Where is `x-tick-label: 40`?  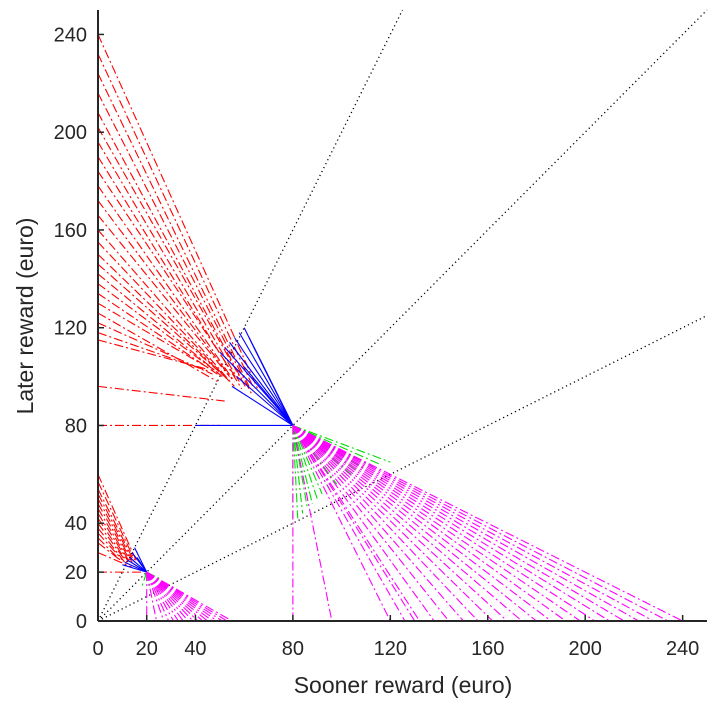
x-tick-label: 40 is located at coordinates (195, 649).